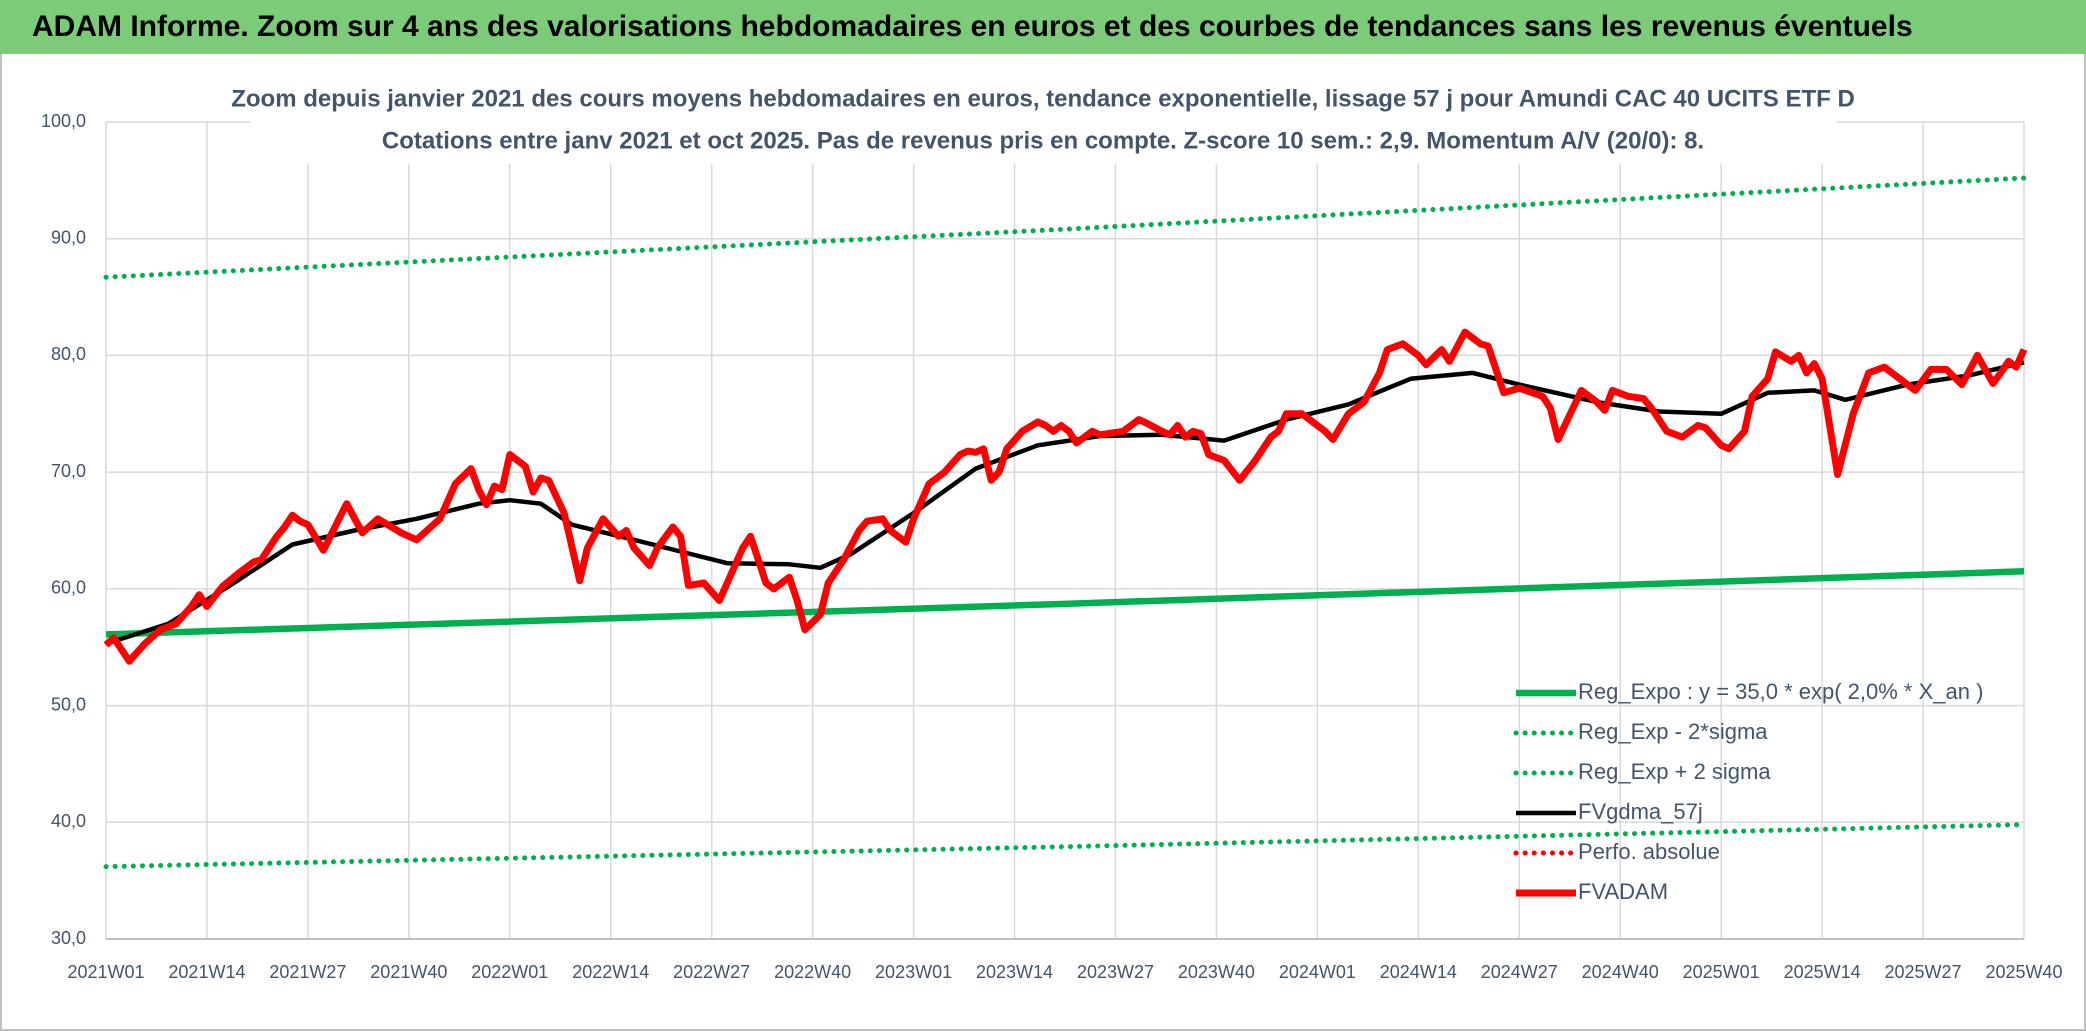  Describe the element at coordinates (68, 704) in the screenshot. I see `y-tick-label: 50,0` at that location.